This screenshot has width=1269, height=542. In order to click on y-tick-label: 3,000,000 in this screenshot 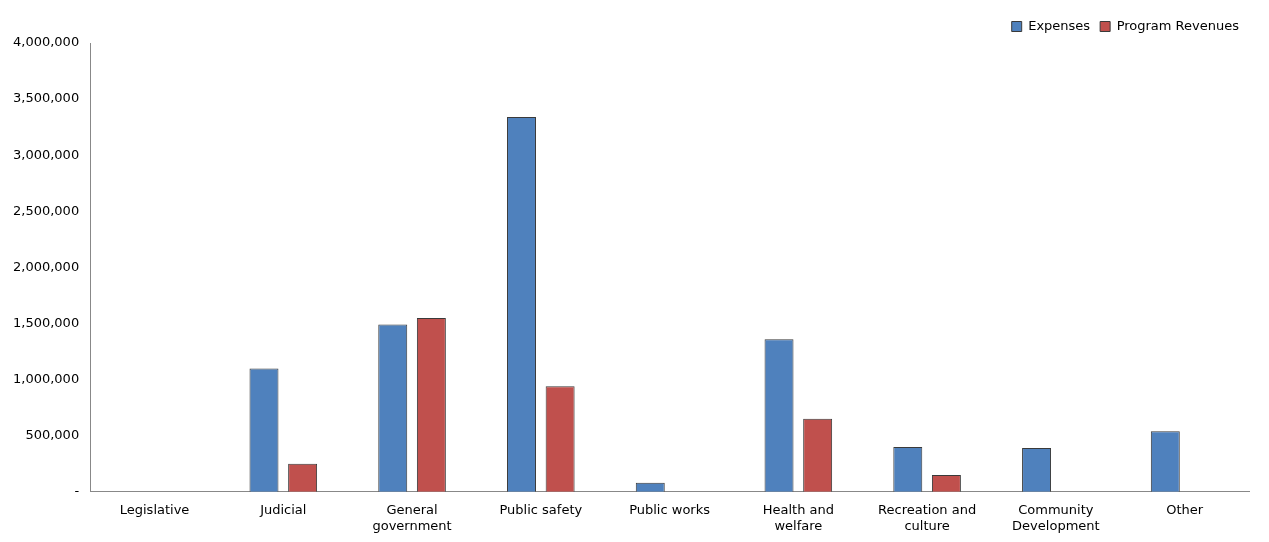, I will do `click(46, 154)`.